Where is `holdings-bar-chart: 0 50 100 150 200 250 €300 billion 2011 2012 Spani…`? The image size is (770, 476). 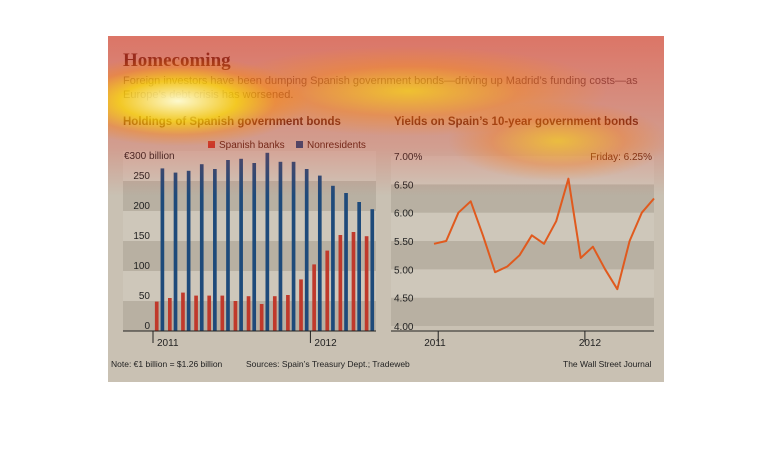
holdings-bar-chart: 0 50 100 150 200 250 €300 billion 2011 2012 Spani… is located at coordinates (249, 244).